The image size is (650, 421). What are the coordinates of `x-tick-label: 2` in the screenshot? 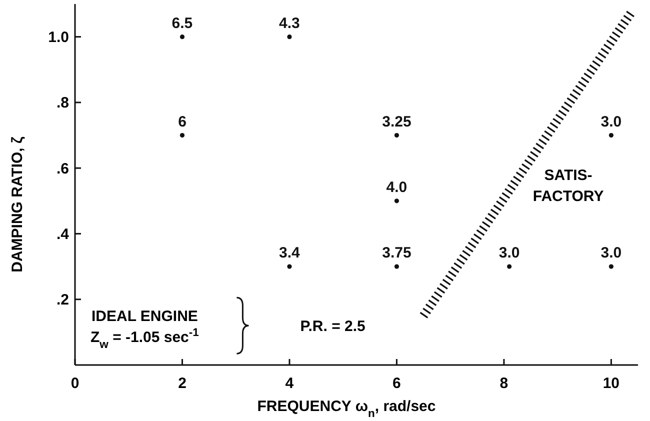 It's located at (182, 383).